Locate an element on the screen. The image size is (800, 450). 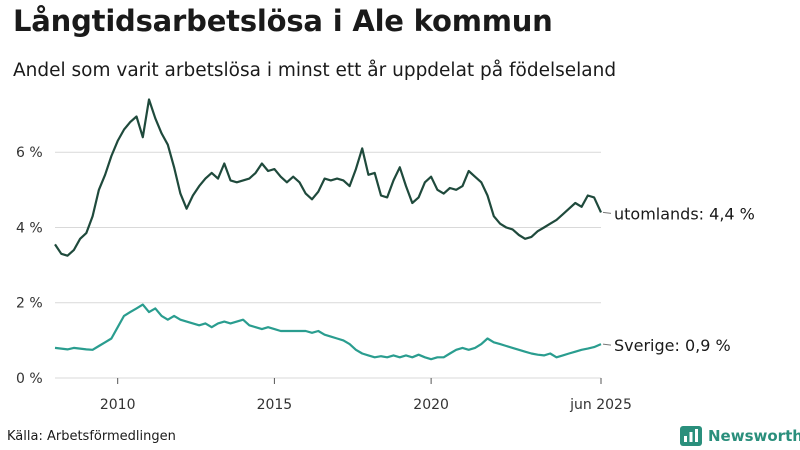
y-axis-ticks: 0 % 2 % 4 % 6 % is located at coordinates (29, 266).